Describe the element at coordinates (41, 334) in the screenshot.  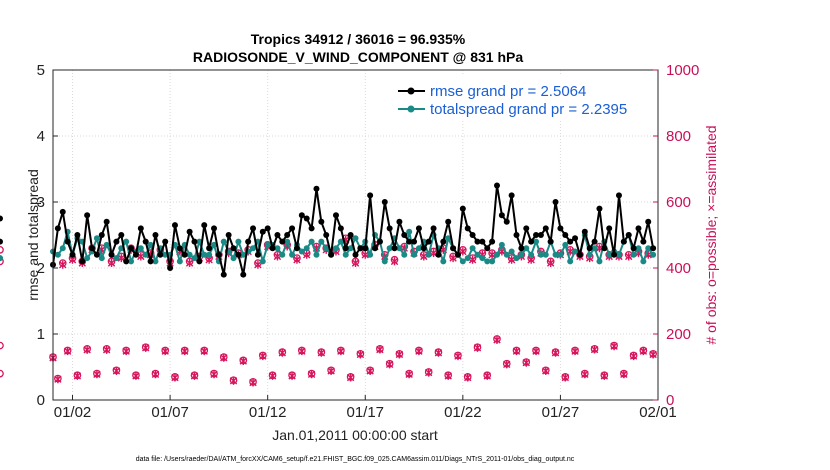
I see `y-tick-label: 1` at that location.